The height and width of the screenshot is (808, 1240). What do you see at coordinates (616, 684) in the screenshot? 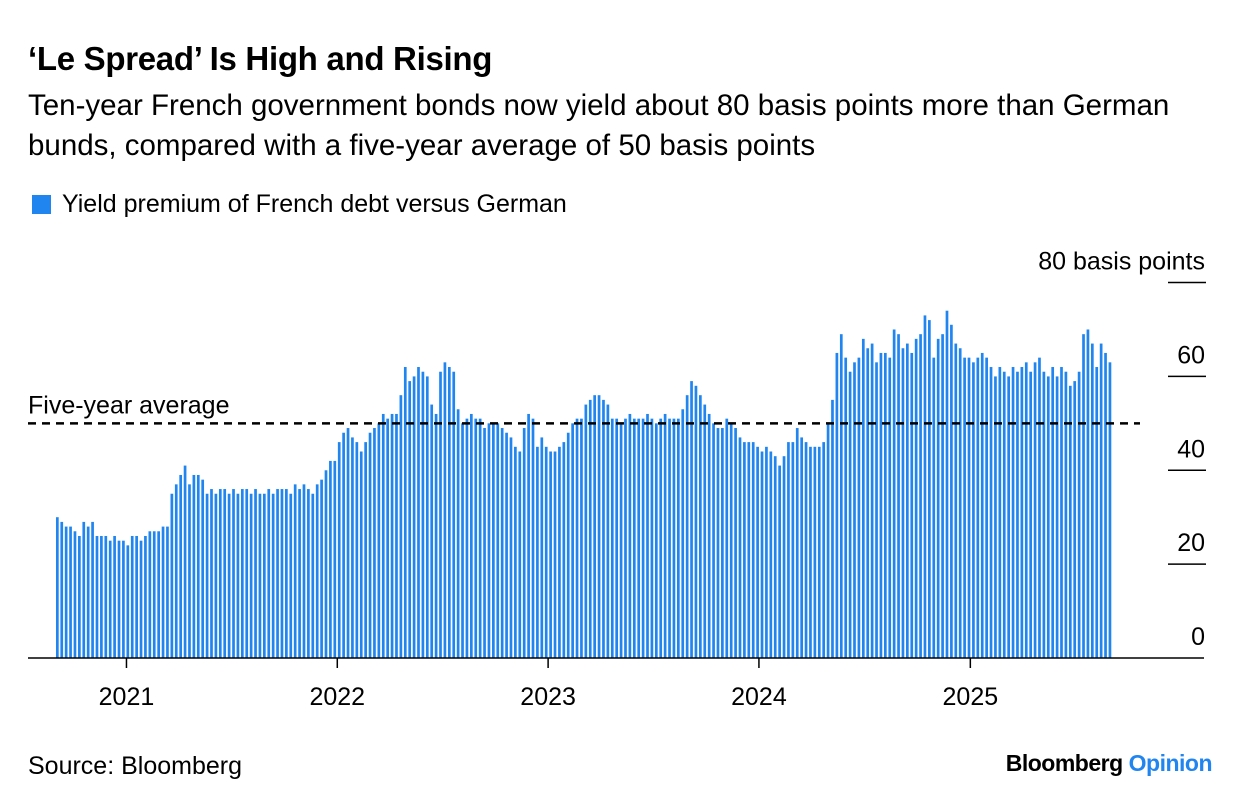
I see `x-axis: 2021 2022 2023 2024 2025` at bounding box center [616, 684].